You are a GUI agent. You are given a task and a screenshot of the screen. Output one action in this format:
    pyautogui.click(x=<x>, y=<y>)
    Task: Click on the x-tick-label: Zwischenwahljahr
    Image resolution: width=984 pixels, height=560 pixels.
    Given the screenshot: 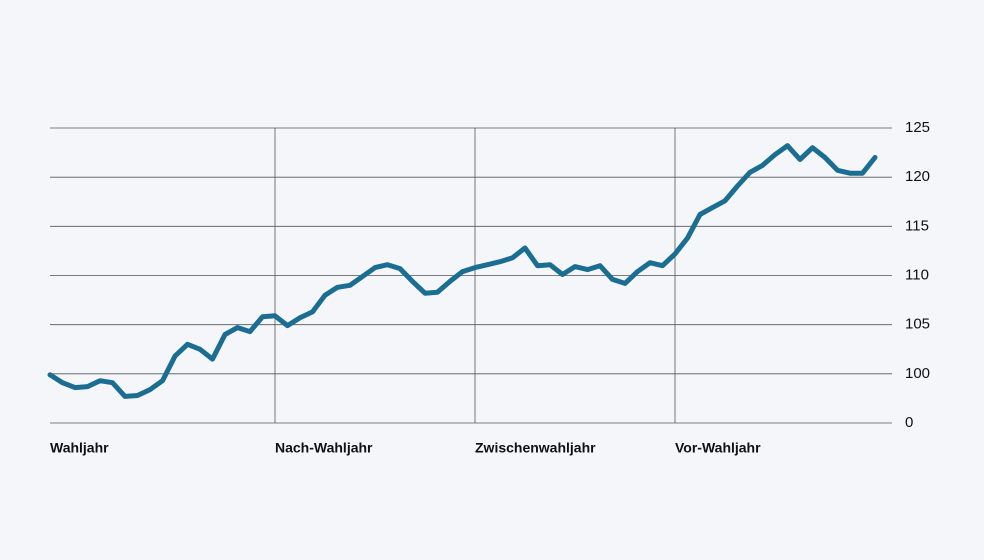 What is the action you would take?
    pyautogui.click(x=535, y=448)
    